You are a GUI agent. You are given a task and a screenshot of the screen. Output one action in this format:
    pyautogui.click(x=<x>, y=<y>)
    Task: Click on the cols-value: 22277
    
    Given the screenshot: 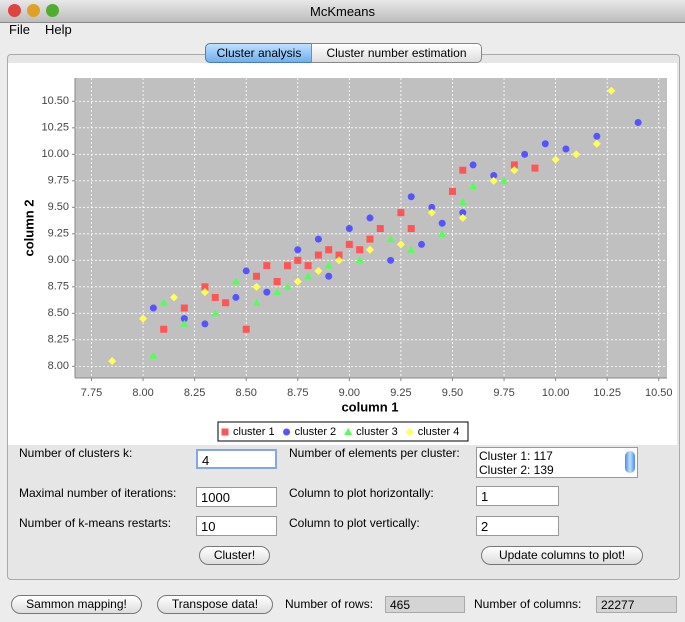 What is the action you would take?
    pyautogui.click(x=636, y=604)
    